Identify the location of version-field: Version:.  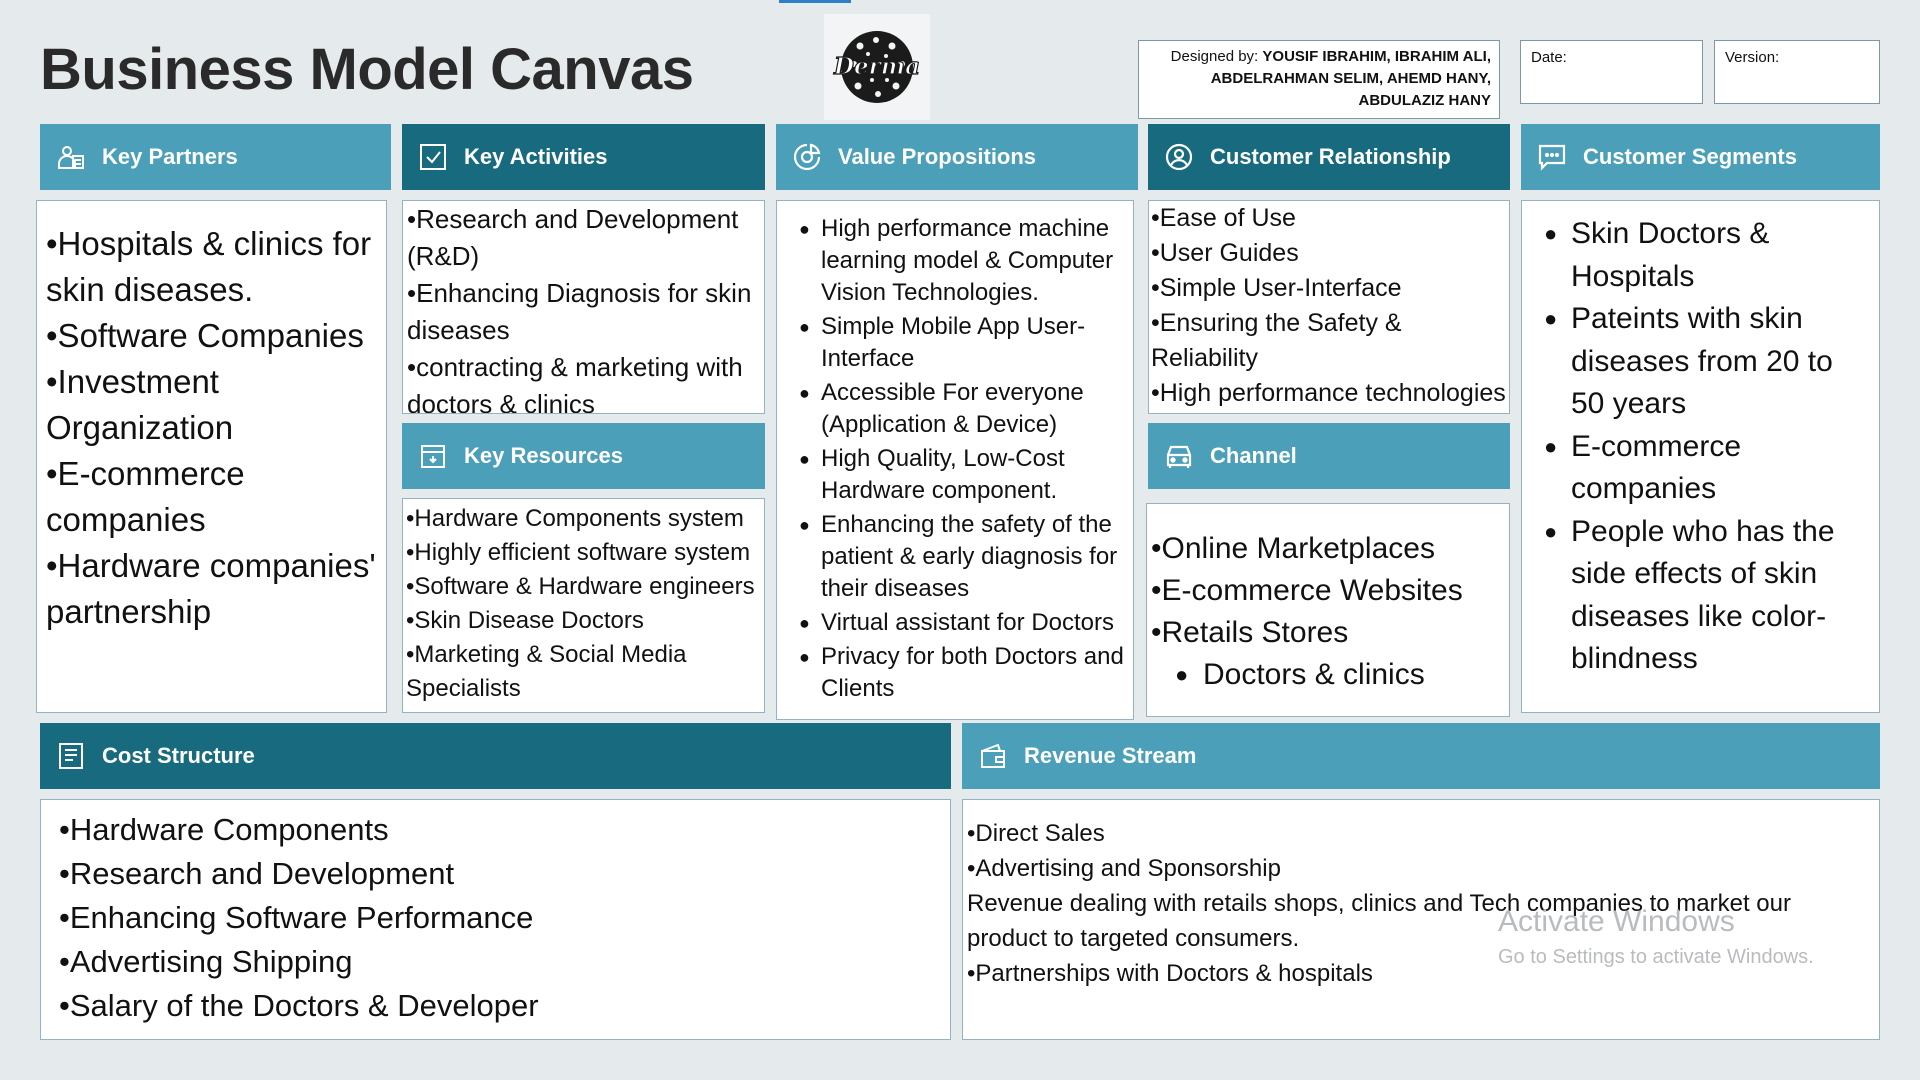
(1797, 72).